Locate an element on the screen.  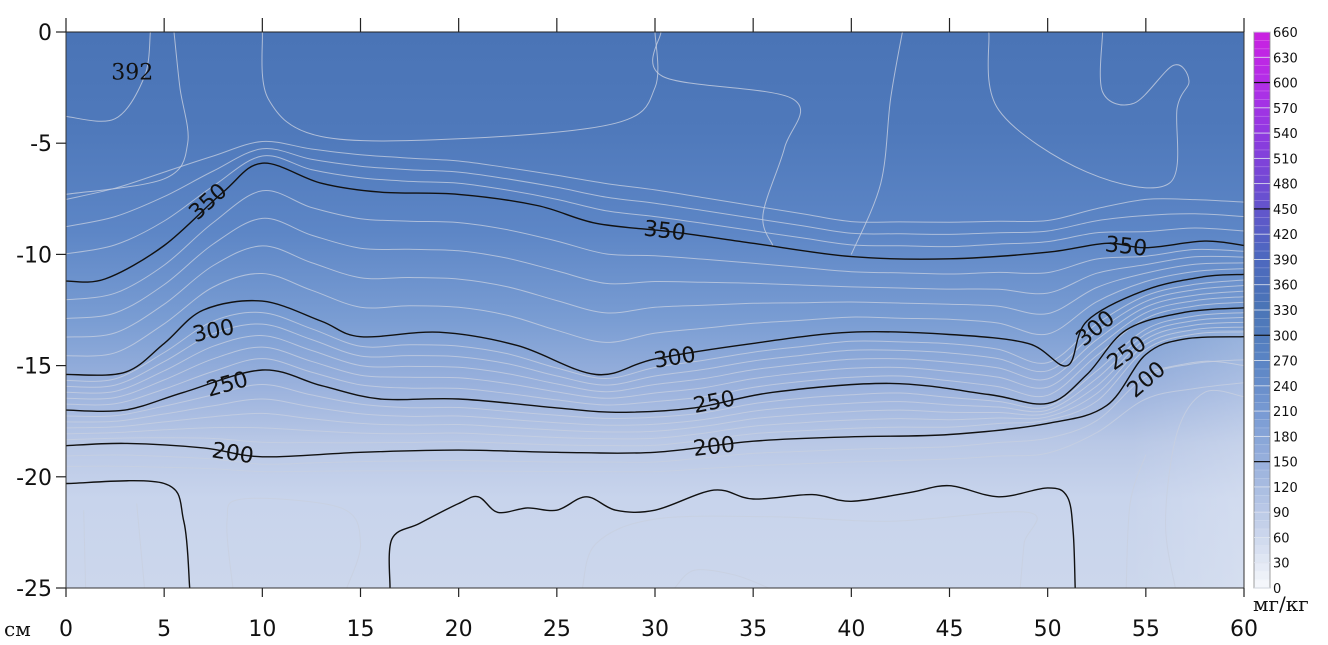
contour-label-350: 350 is located at coordinates (664, 232).